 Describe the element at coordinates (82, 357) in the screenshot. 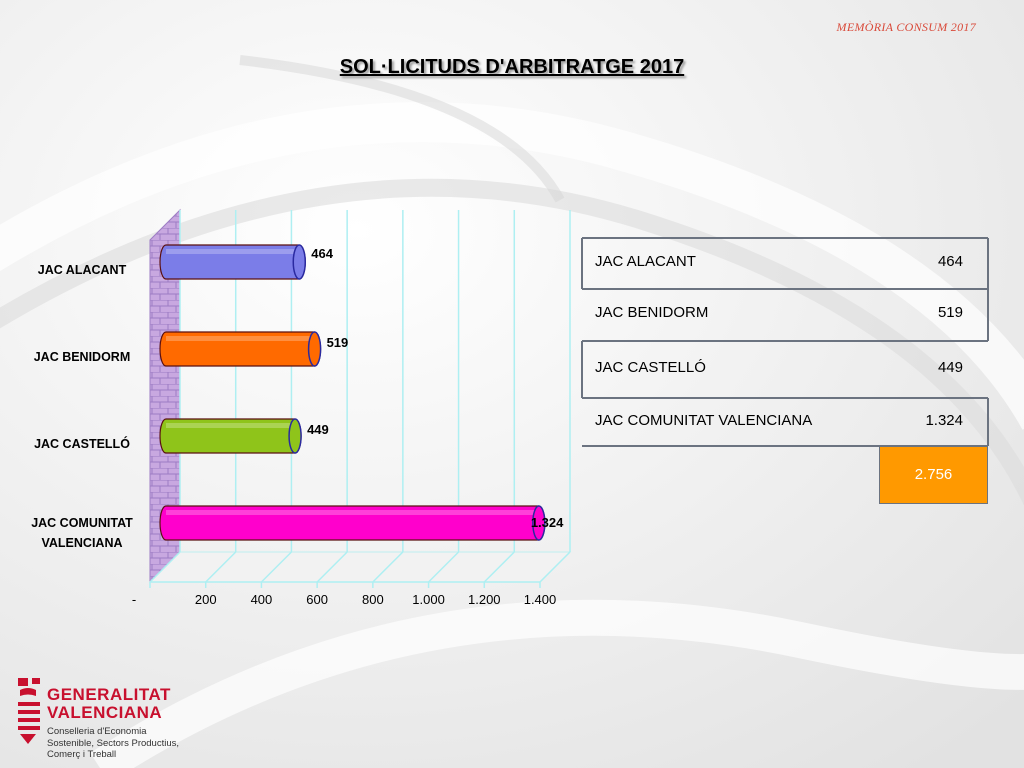

I see `y-category-label: JAC BENIDORM` at that location.